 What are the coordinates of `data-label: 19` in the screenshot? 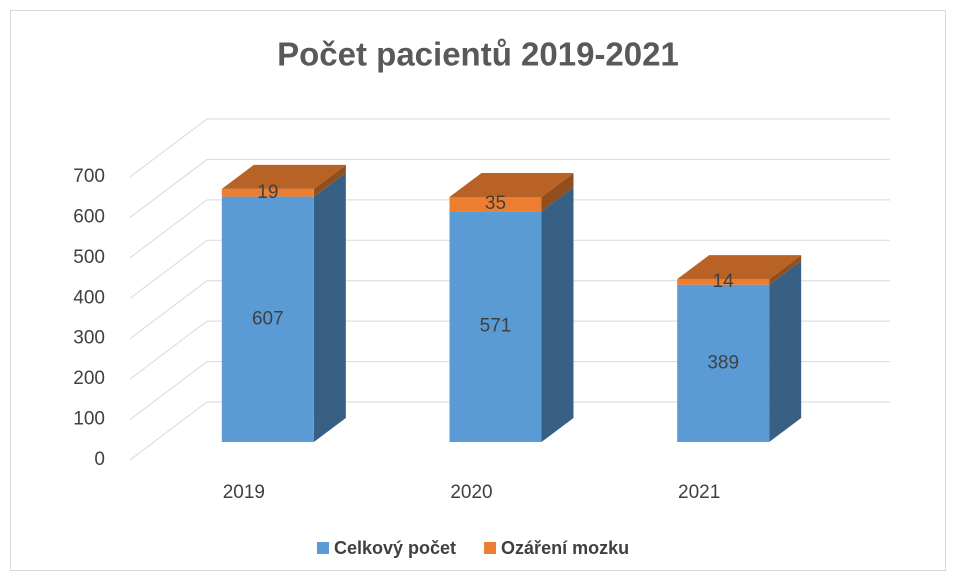 It's located at (267, 192).